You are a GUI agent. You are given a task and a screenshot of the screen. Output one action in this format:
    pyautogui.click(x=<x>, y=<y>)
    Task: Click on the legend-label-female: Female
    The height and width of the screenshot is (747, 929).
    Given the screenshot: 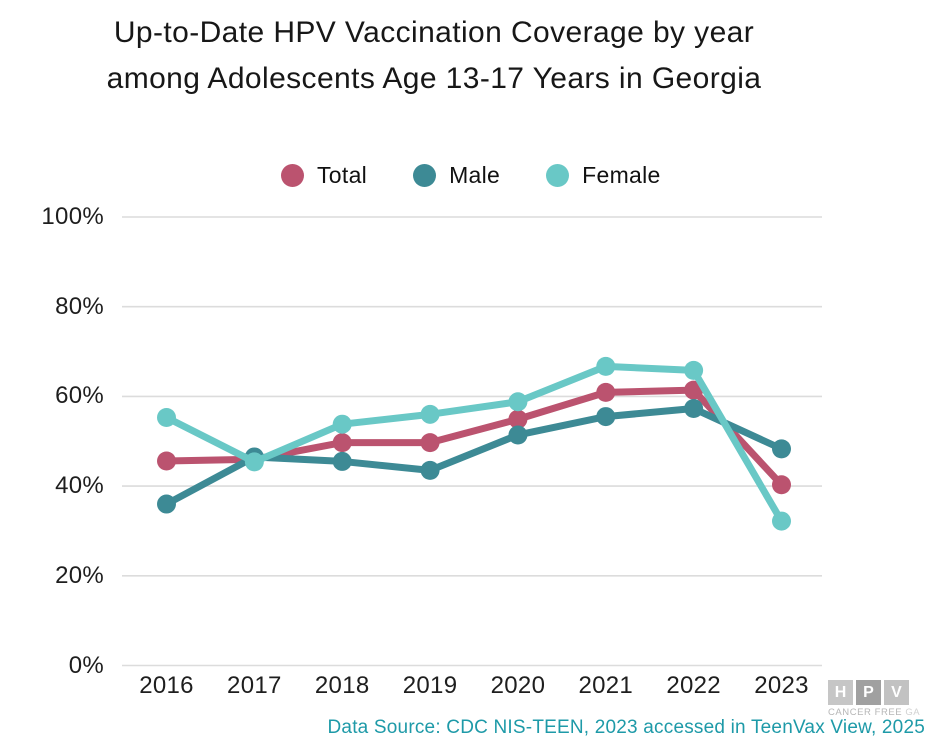 What is the action you would take?
    pyautogui.click(x=621, y=175)
    